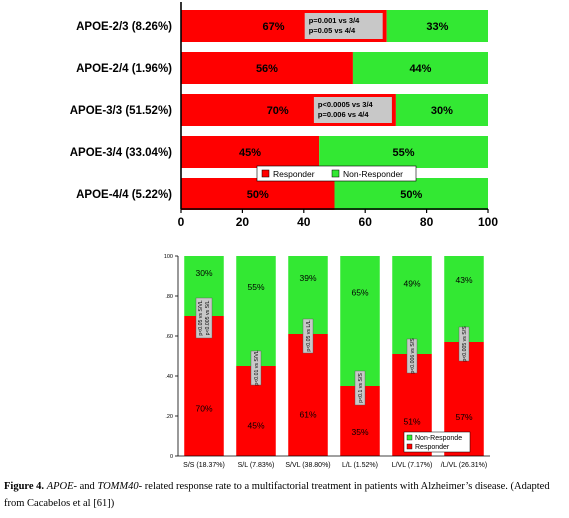 This screenshot has width=569, height=518. I want to click on caption-gene-apoe: APOE, so click(60, 486).